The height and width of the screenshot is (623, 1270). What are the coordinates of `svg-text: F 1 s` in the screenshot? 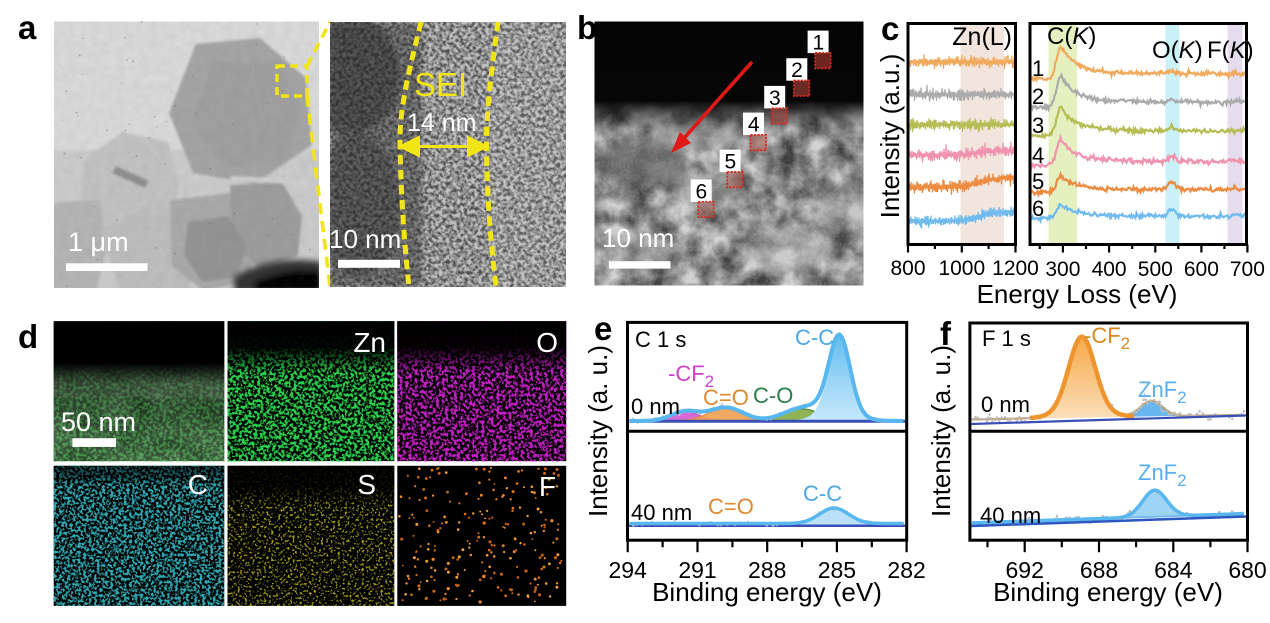 It's located at (1006, 338).